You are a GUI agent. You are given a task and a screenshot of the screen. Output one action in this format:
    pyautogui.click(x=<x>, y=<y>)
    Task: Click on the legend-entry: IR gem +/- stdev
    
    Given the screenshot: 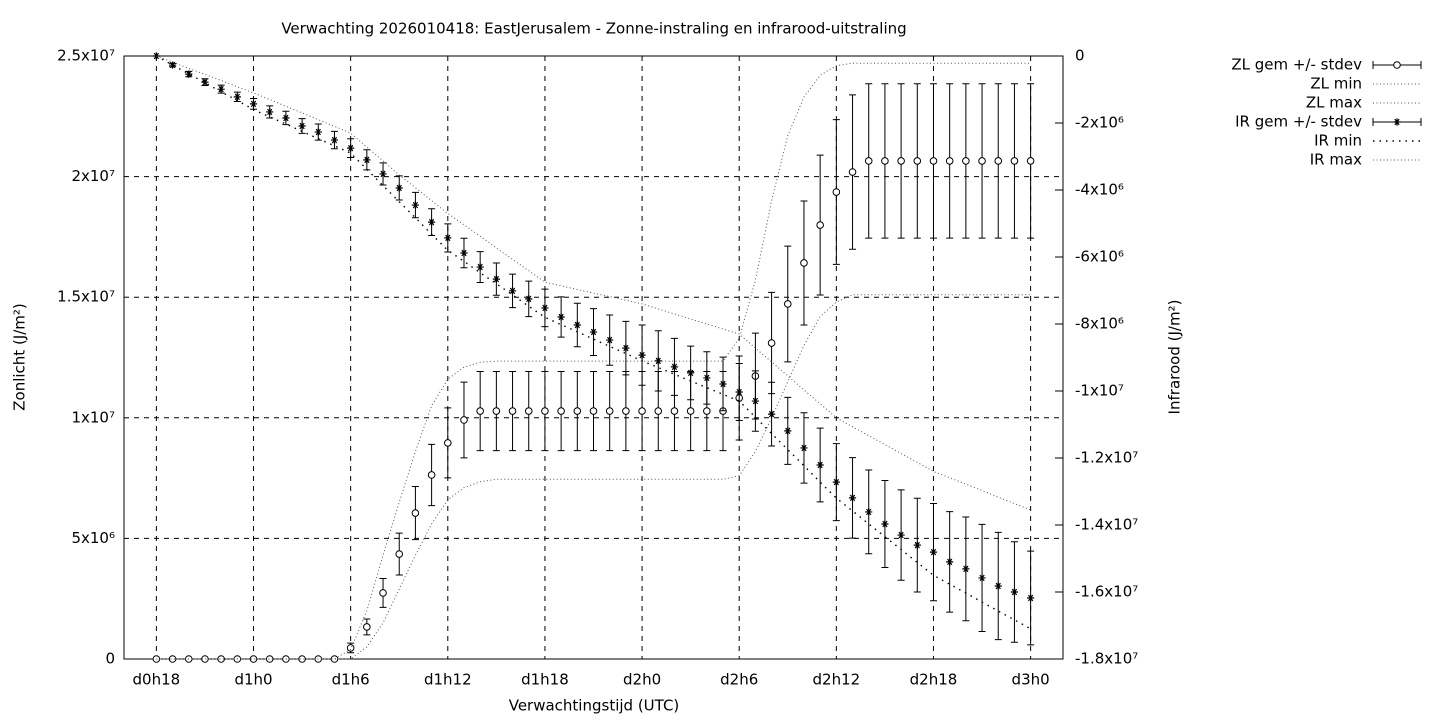 What is the action you would take?
    pyautogui.click(x=1328, y=122)
    